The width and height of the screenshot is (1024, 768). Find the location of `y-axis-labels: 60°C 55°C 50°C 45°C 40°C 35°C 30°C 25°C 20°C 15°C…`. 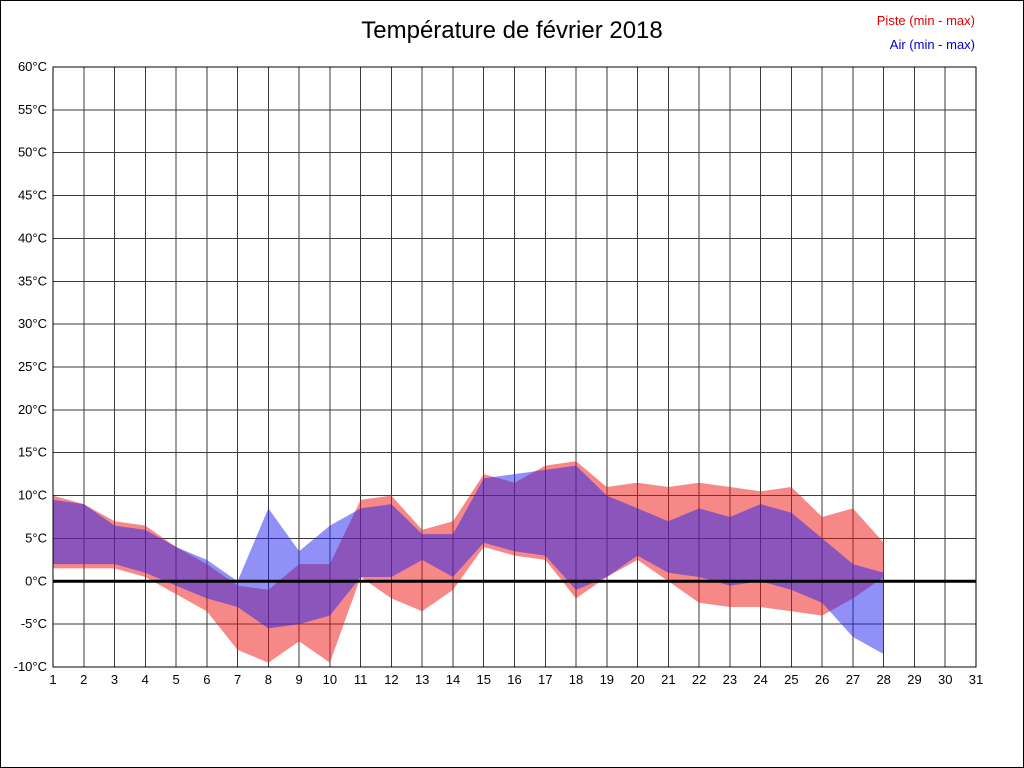

y-axis-labels: 60°C 55°C 50°C 45°C 40°C 35°C 30°C 25°C 20°C 15°C… is located at coordinates (30, 366).